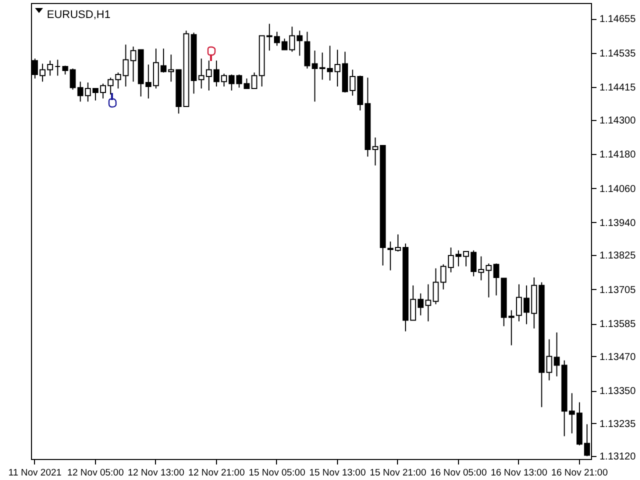 The width and height of the screenshot is (640, 480). Describe the element at coordinates (618, 223) in the screenshot. I see `y-tick-label: 1.13940` at that location.